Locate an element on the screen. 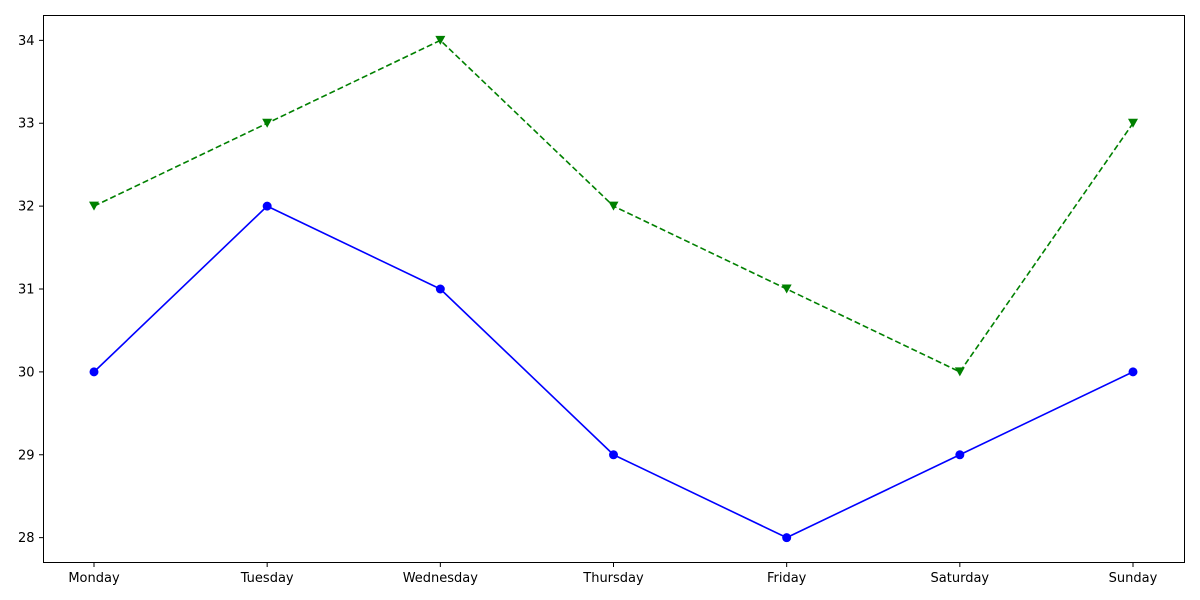 The height and width of the screenshot is (600, 1200). series-2-point-sunday is located at coordinates (1133, 123).